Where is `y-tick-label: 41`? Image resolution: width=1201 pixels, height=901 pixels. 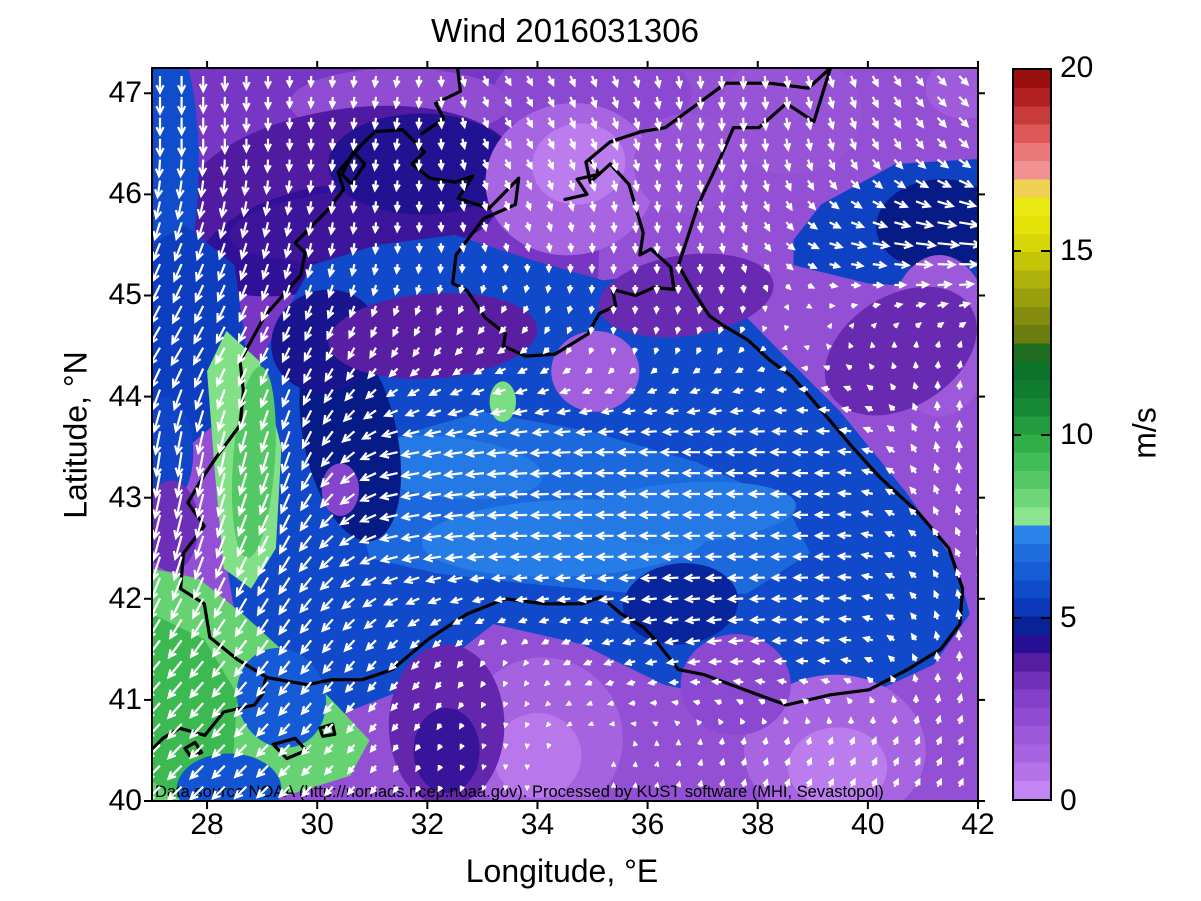
y-tick-label: 41 is located at coordinates (125, 699).